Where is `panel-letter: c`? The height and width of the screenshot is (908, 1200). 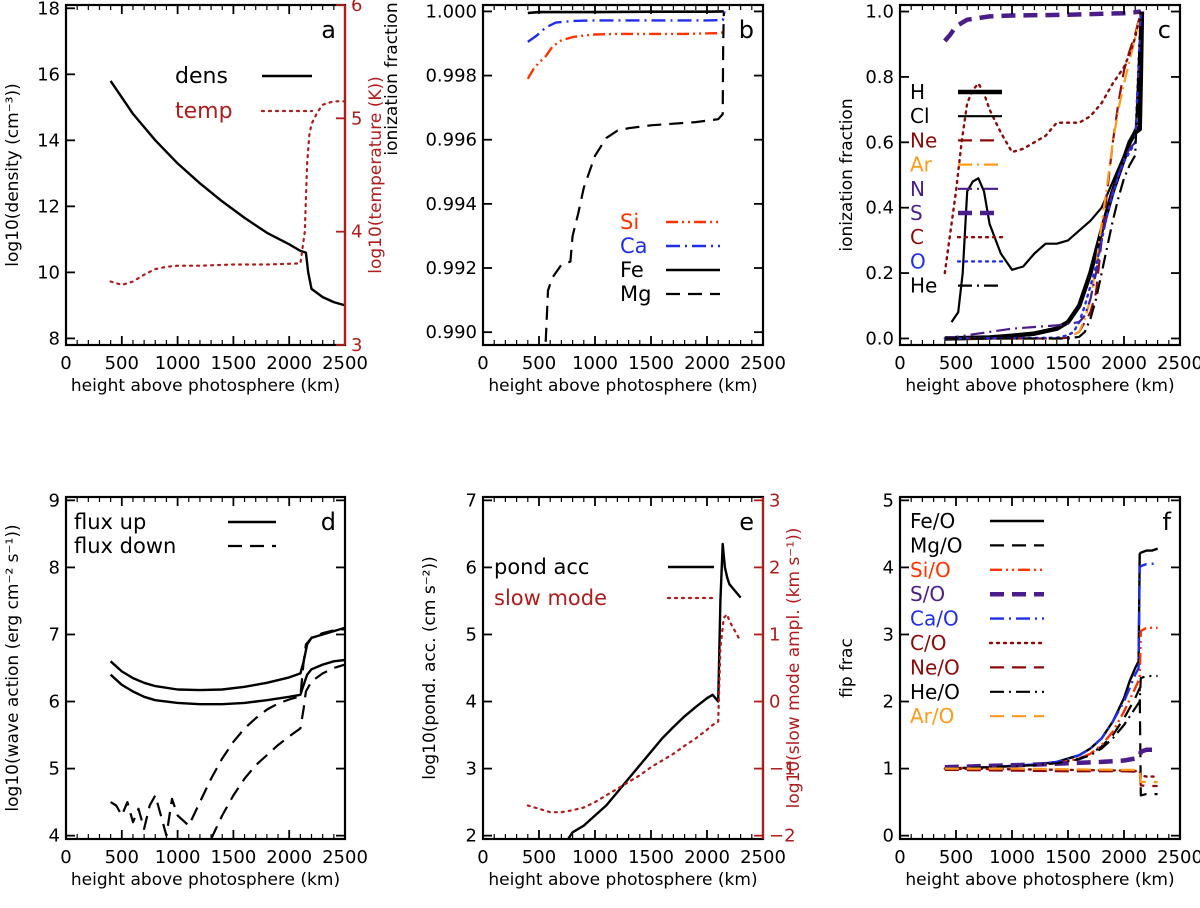 panel-letter: c is located at coordinates (1164, 30).